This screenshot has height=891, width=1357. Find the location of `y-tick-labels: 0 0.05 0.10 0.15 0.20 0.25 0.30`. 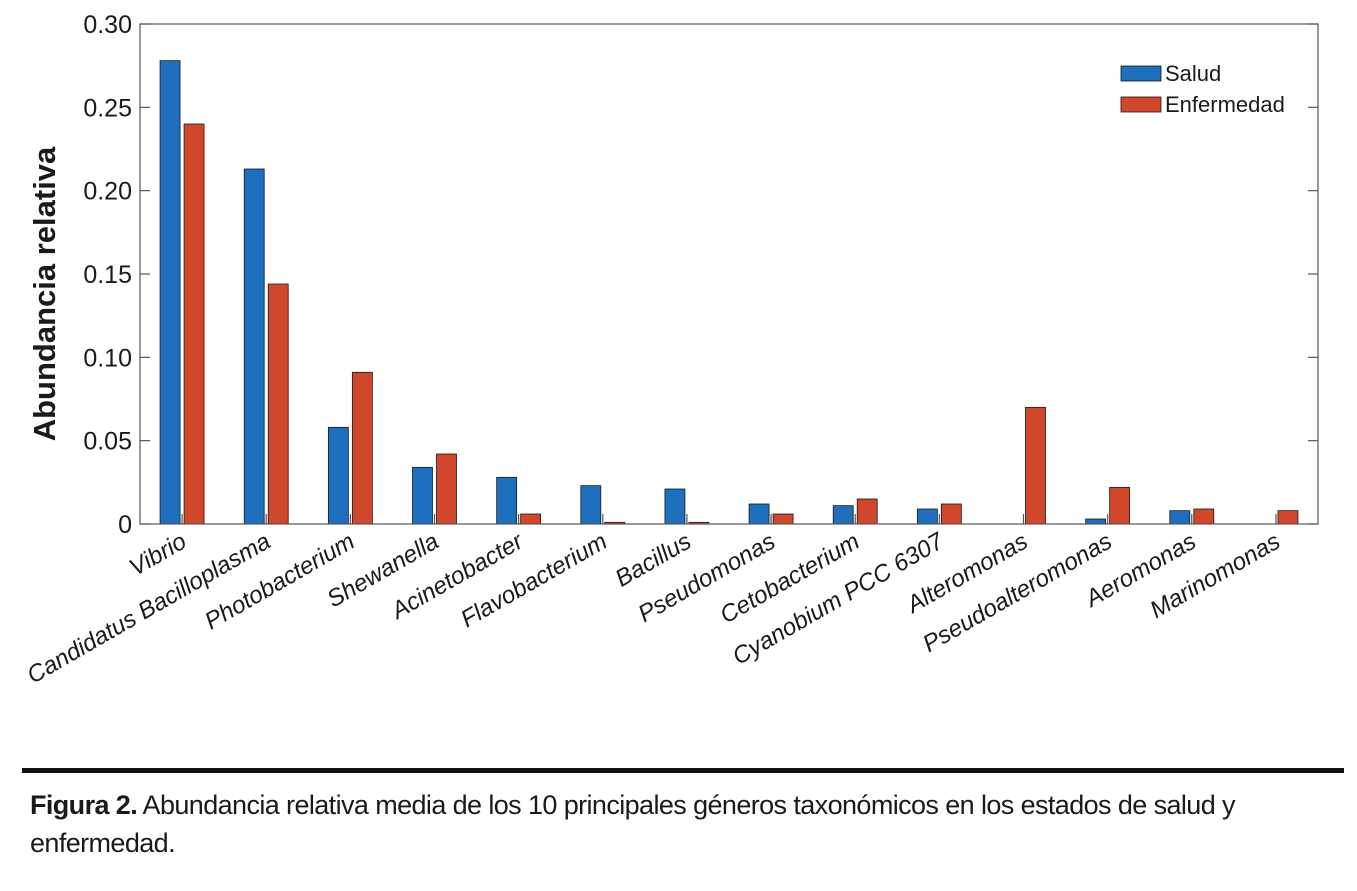

y-tick-labels: 0 0.05 0.10 0.15 0.20 0.25 0.30 is located at coordinates (107, 275).